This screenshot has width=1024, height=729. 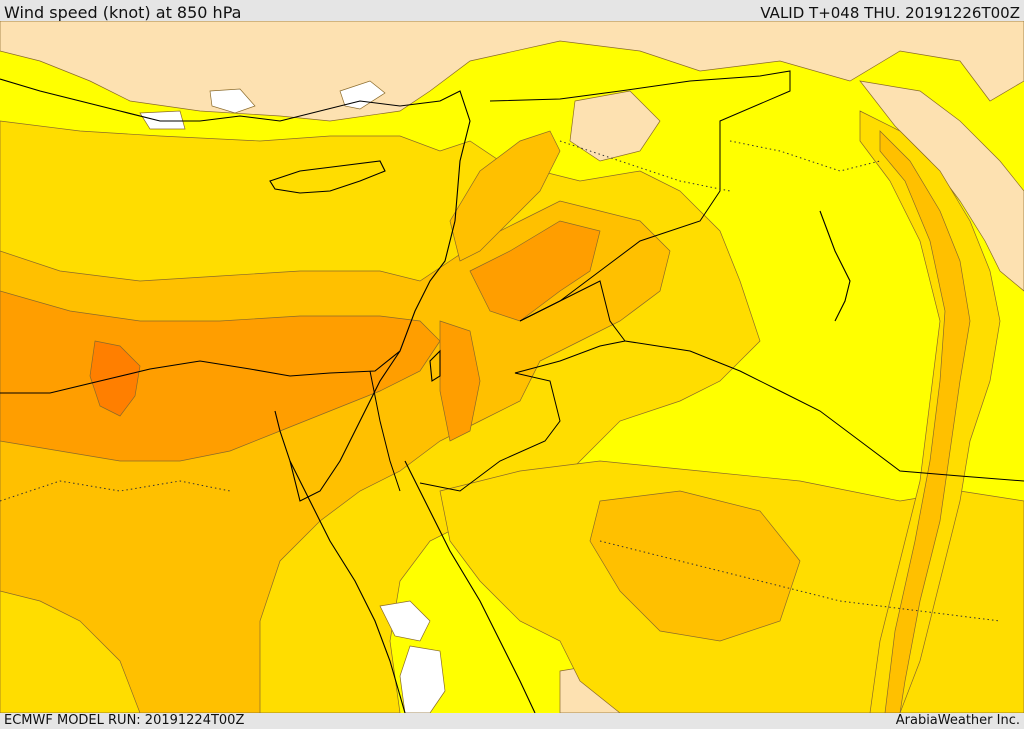 I want to click on dead-sea, so click(x=435, y=365).